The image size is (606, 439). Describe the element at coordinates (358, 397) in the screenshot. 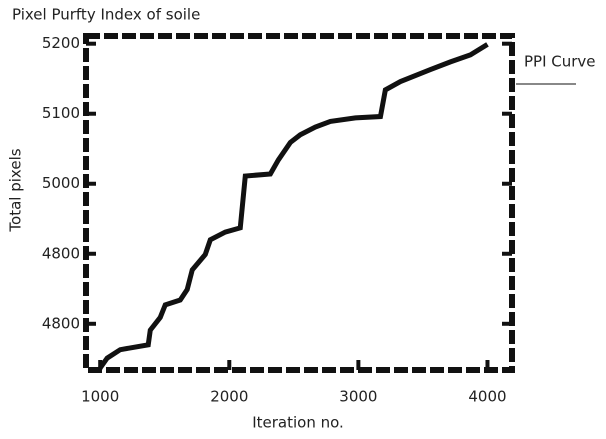

I see `x-tick-label: 3000` at that location.